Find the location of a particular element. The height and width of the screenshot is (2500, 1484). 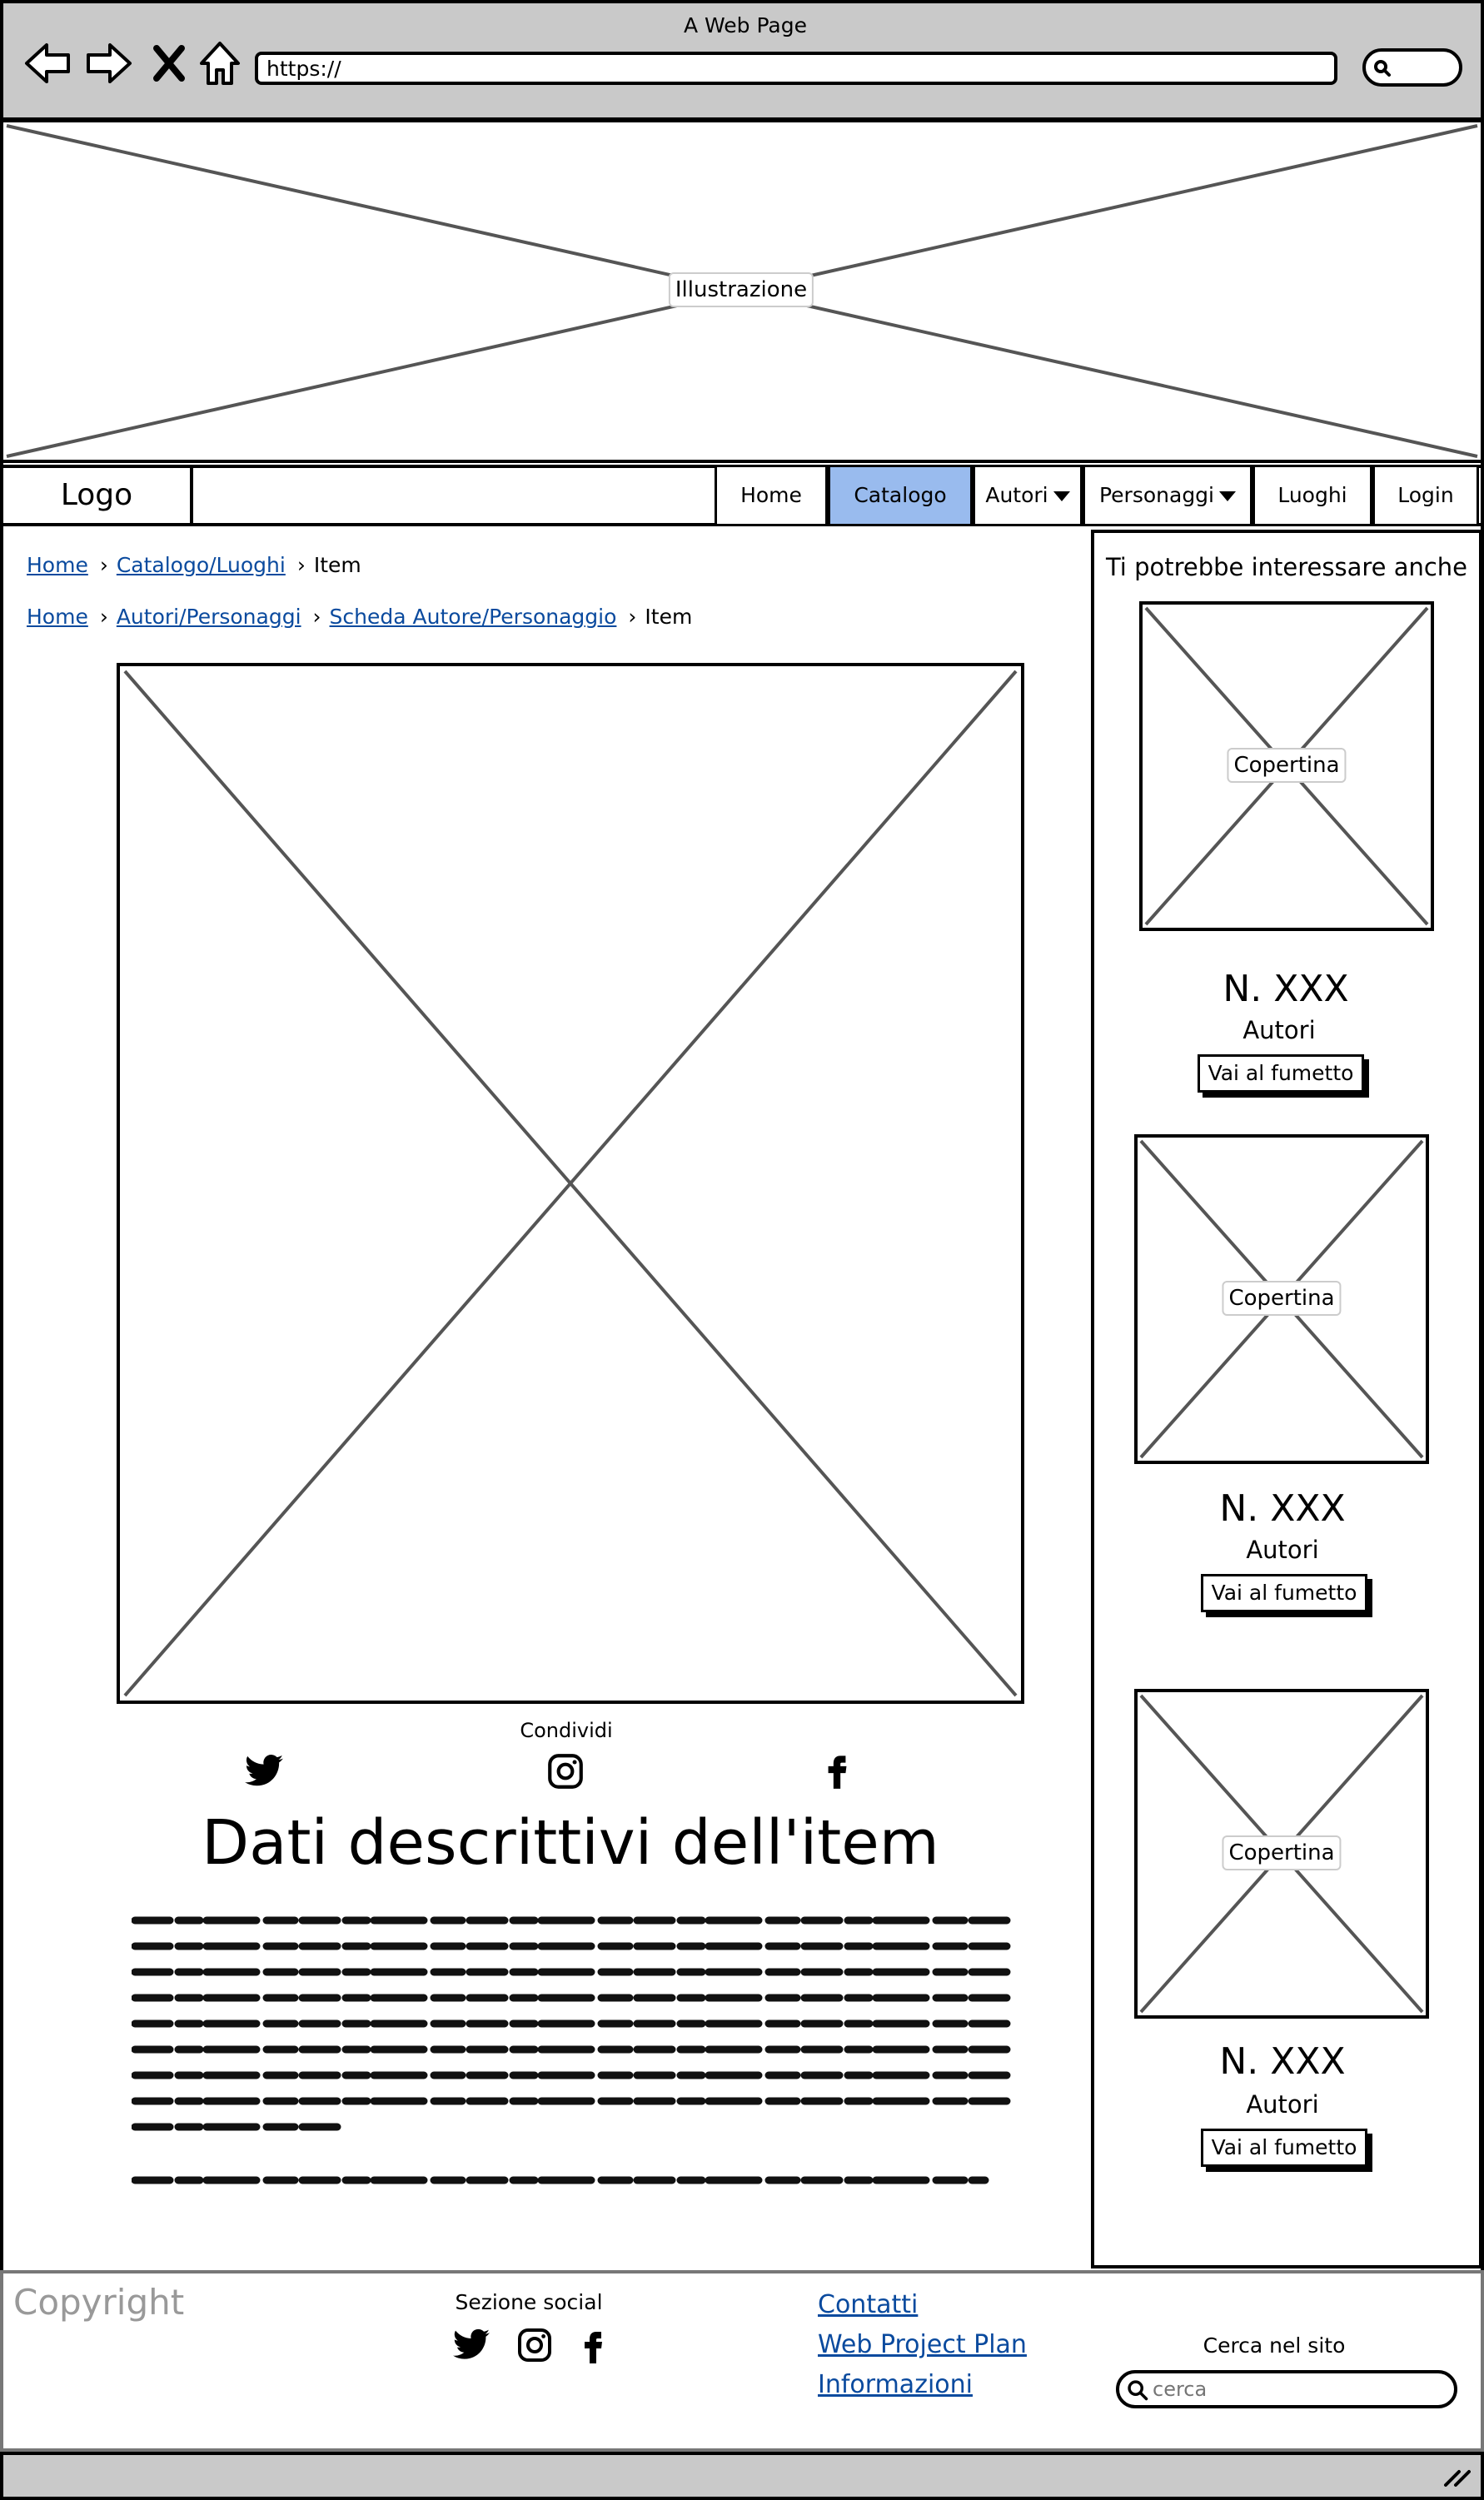

copyright: Copyright is located at coordinates (99, 2302).